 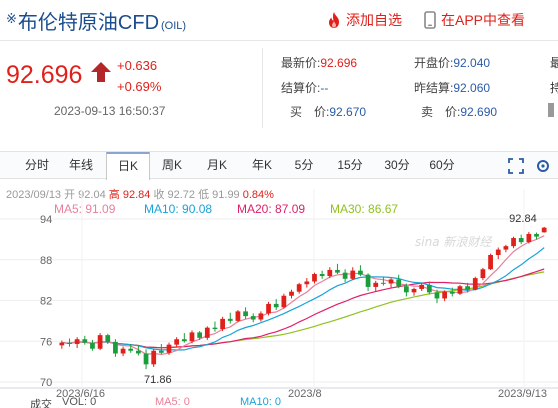 What do you see at coordinates (158, 380) in the screenshot?
I see `min-price-label: 71.86` at bounding box center [158, 380].